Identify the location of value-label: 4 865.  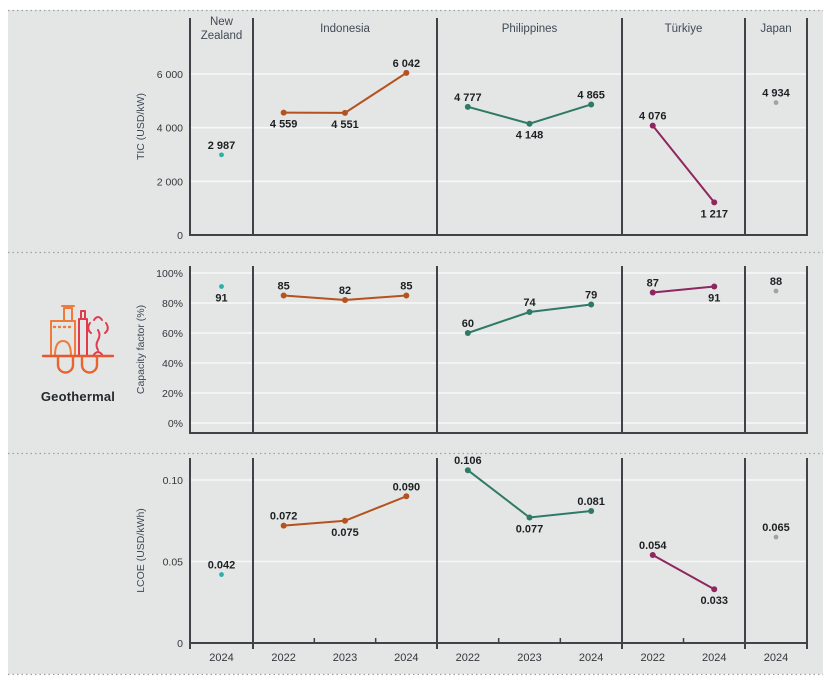
(591, 95).